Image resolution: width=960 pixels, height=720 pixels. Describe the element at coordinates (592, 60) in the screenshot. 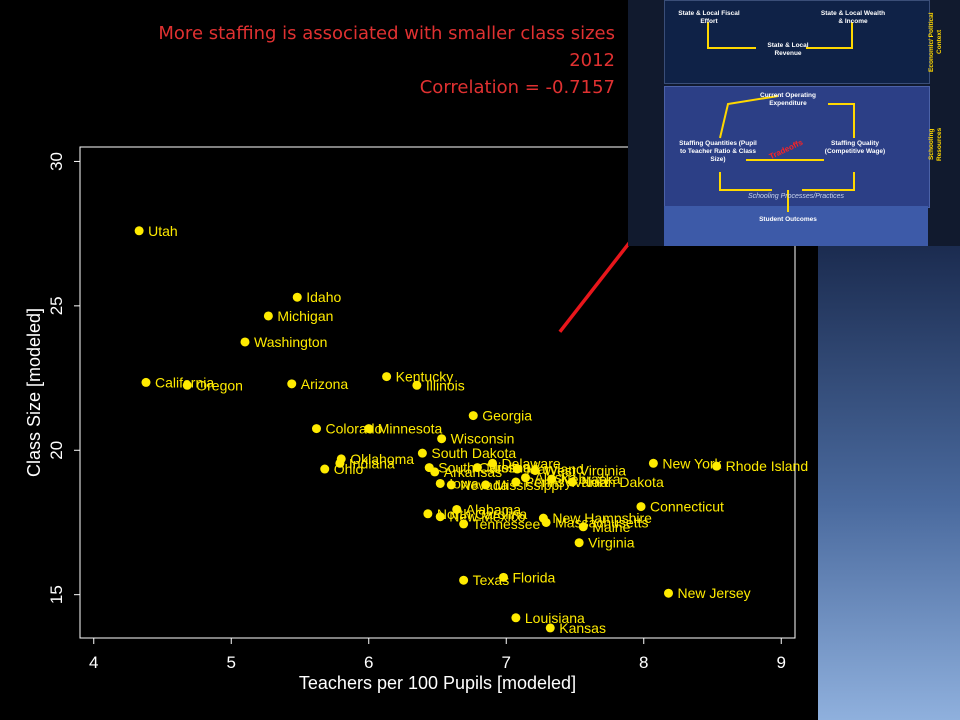

I see `title-line-2: 2012` at that location.